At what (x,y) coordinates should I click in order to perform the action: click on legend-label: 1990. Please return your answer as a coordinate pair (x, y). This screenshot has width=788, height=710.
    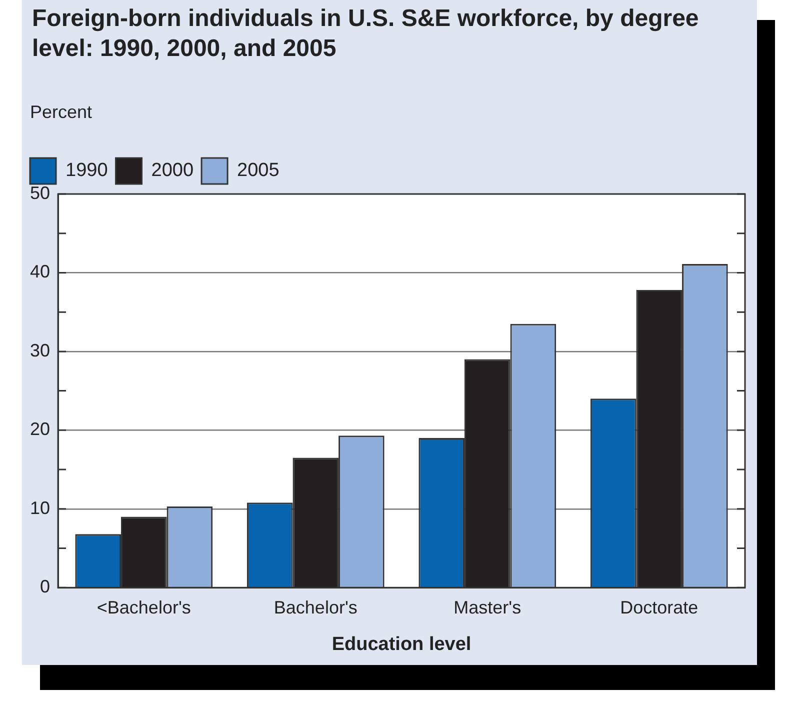
    Looking at the image, I should click on (87, 171).